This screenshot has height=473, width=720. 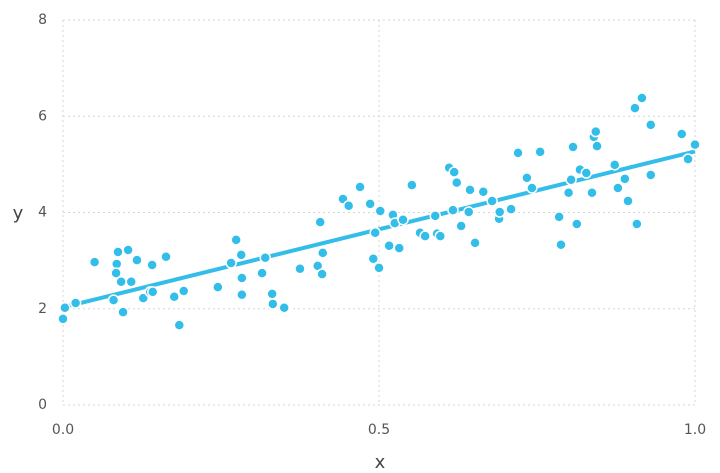 I want to click on y-tick-label: 6, so click(x=42, y=116).